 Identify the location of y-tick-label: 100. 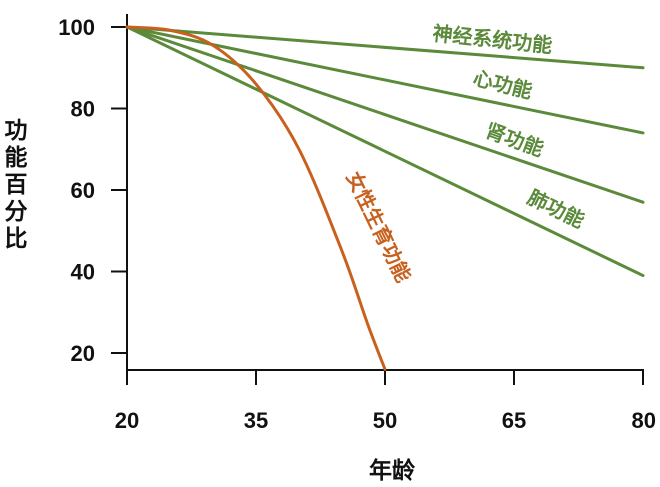
(76, 27).